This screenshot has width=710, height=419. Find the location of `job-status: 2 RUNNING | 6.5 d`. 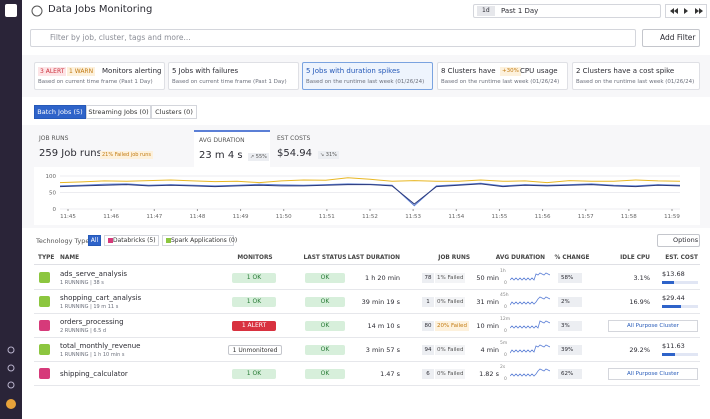

job-status: 2 RUNNING | 6.5 d is located at coordinates (83, 331).